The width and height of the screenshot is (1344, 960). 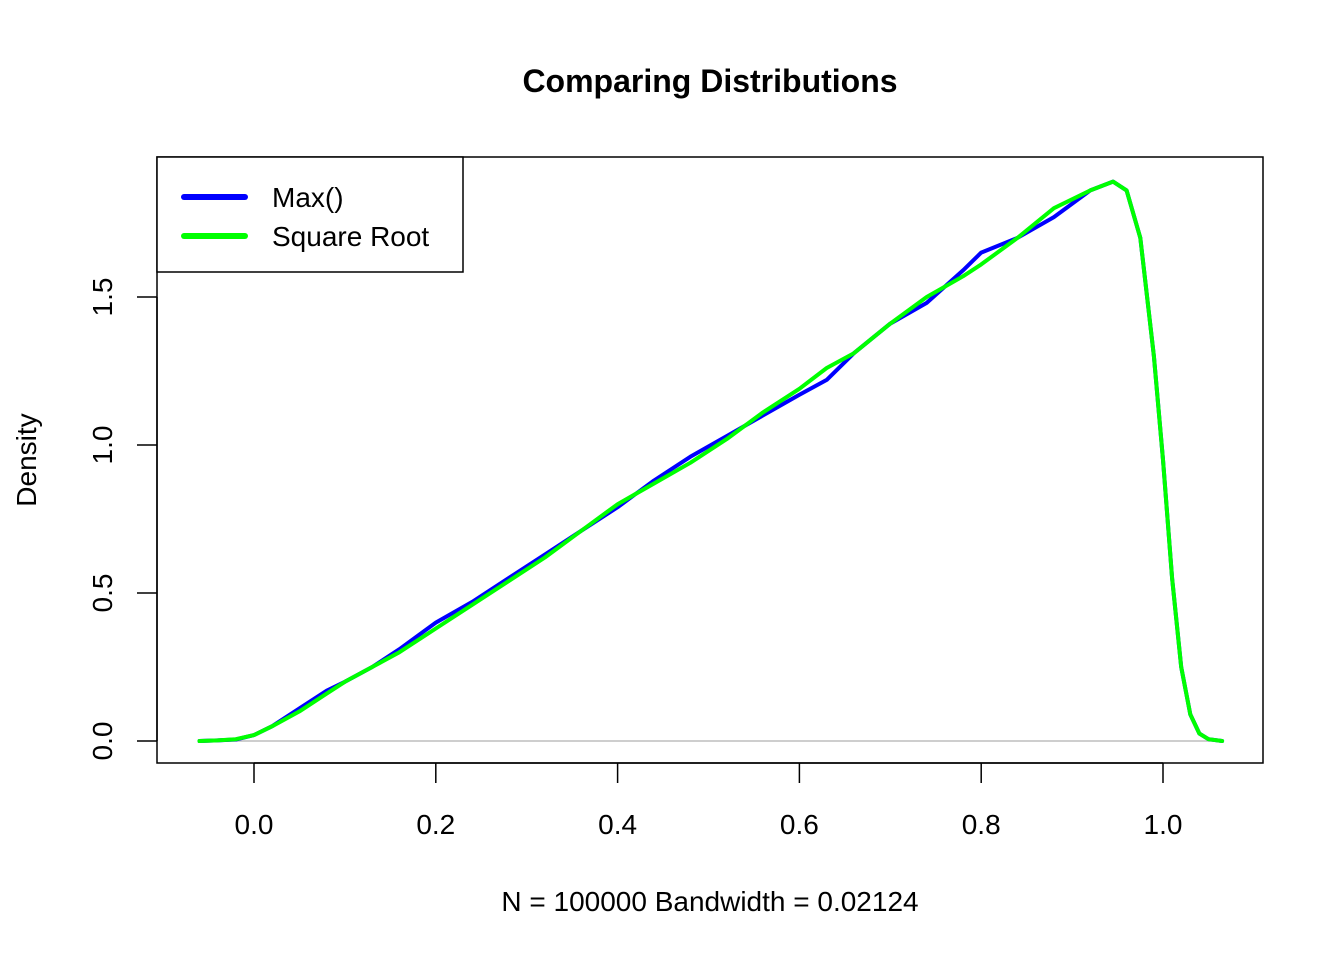 What do you see at coordinates (981, 824) in the screenshot?
I see `x-tick-label: 0.8` at bounding box center [981, 824].